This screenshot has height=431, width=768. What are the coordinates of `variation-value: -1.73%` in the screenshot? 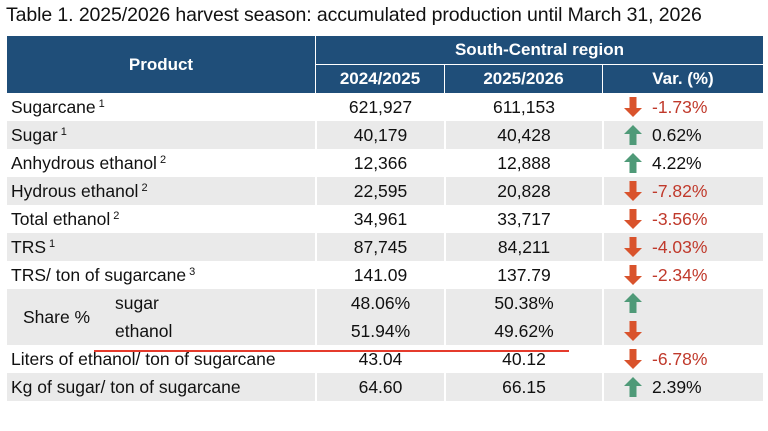 It's located at (680, 106).